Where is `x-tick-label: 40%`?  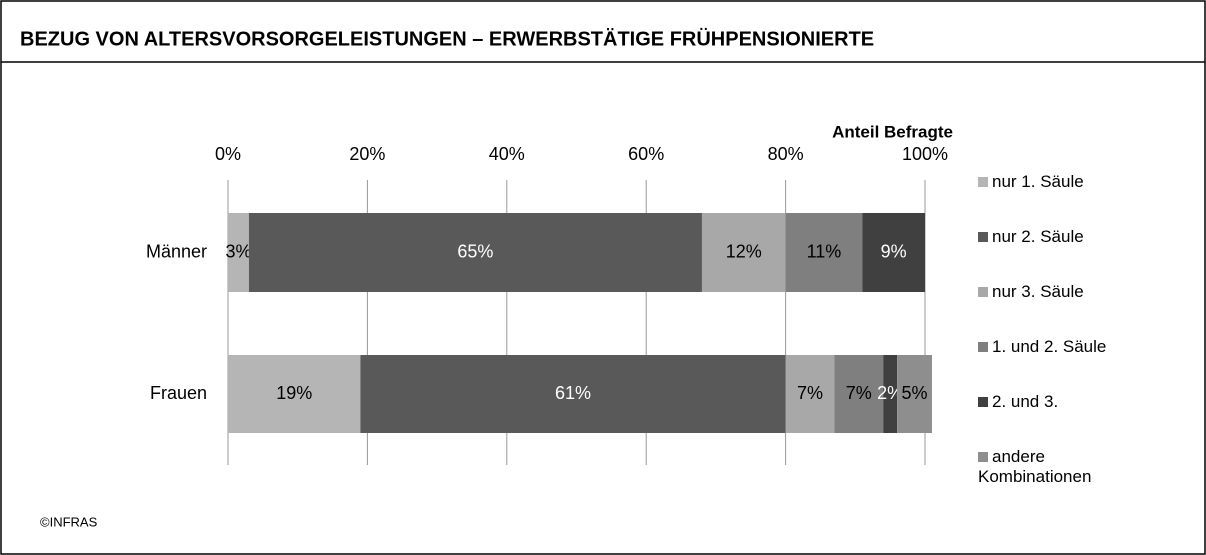 x-tick-label: 40% is located at coordinates (507, 154).